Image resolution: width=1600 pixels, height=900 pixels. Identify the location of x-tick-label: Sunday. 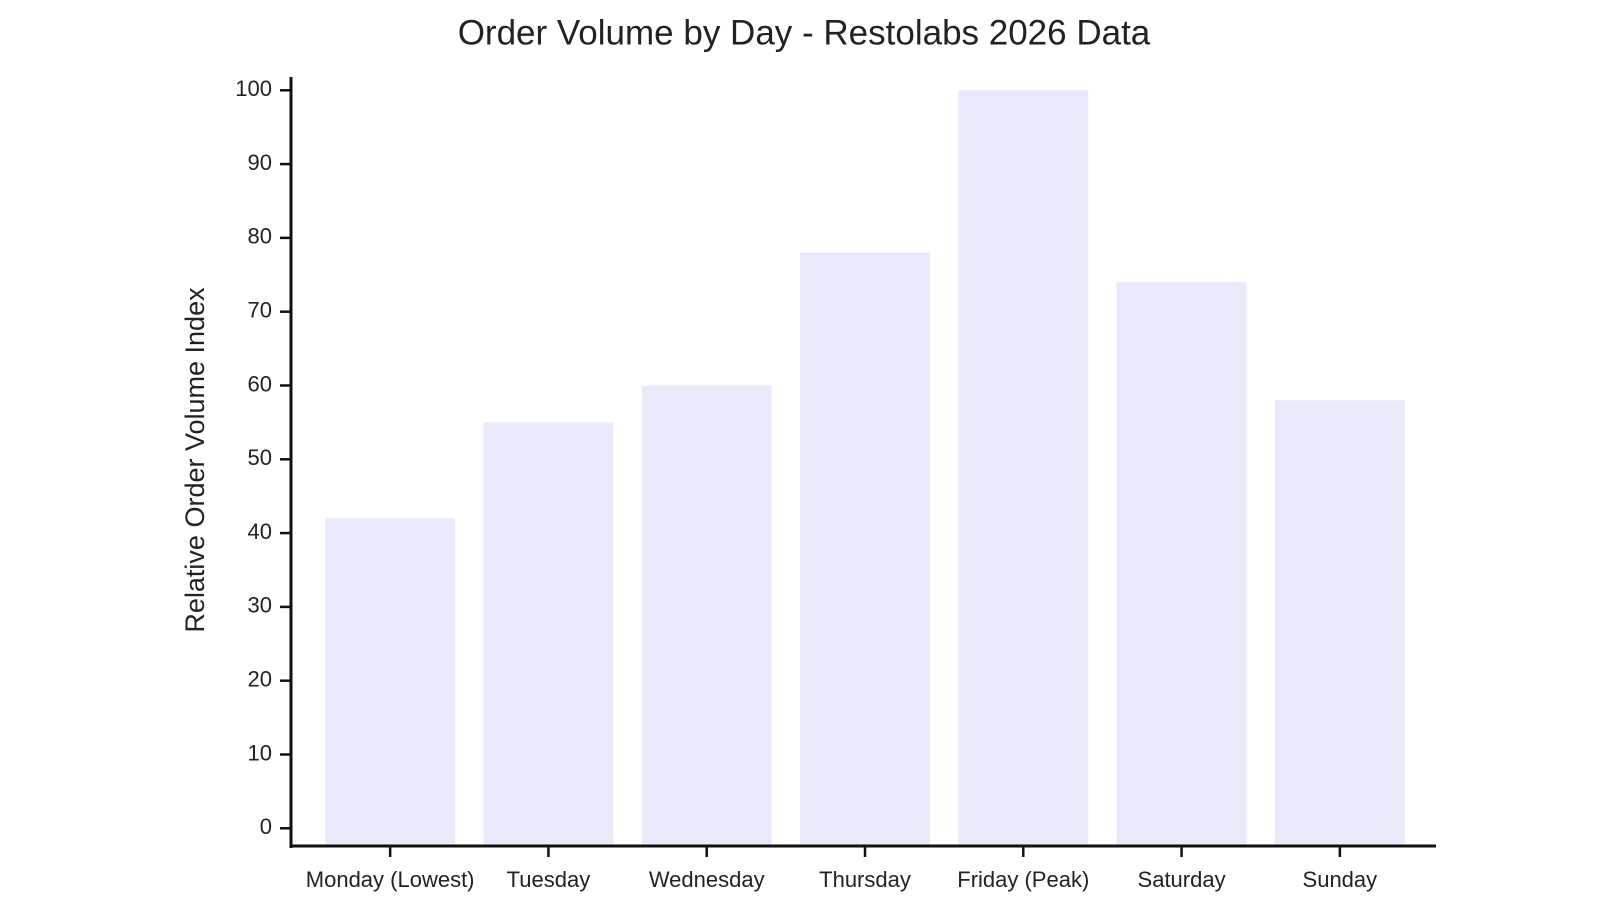
(1340, 879).